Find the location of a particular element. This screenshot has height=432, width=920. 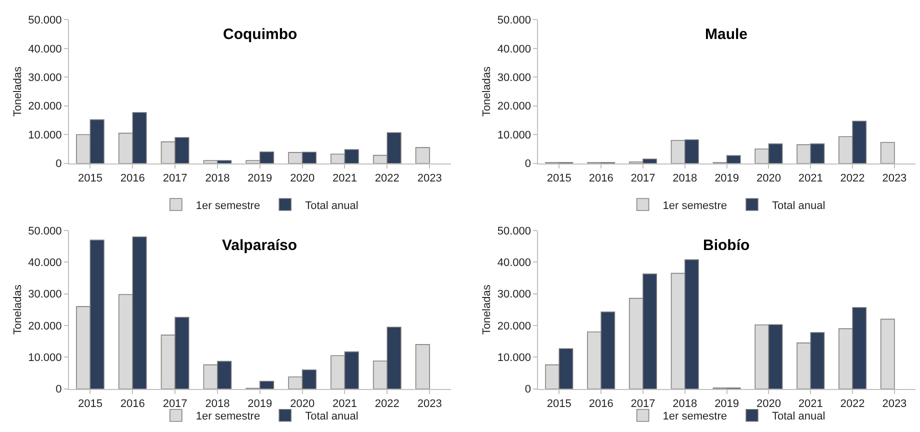

text: Biobío is located at coordinates (726, 245).